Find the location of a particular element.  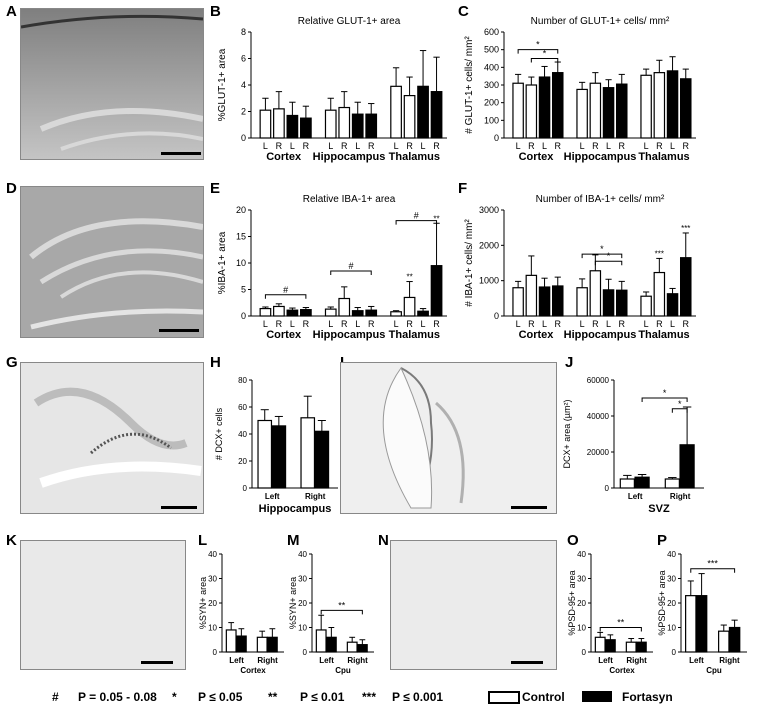

micrograph-psd95 is located at coordinates (473, 605).